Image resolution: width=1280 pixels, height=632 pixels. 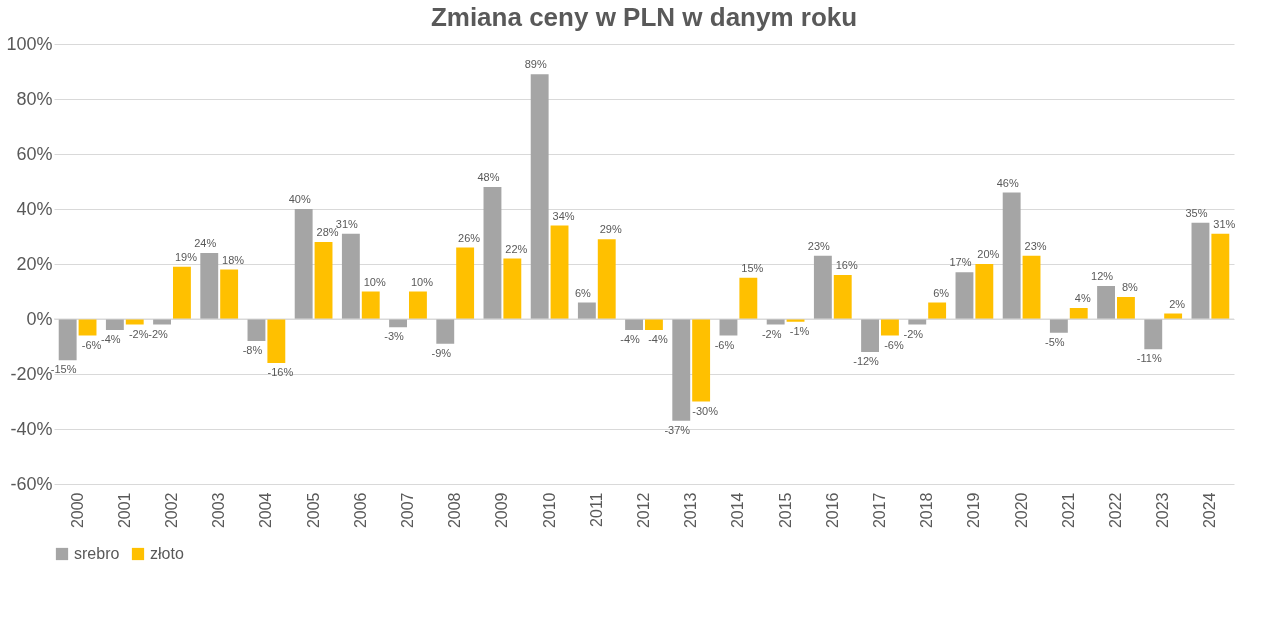 What do you see at coordinates (643, 510) in the screenshot?
I see `x-tick-label: 2012` at bounding box center [643, 510].